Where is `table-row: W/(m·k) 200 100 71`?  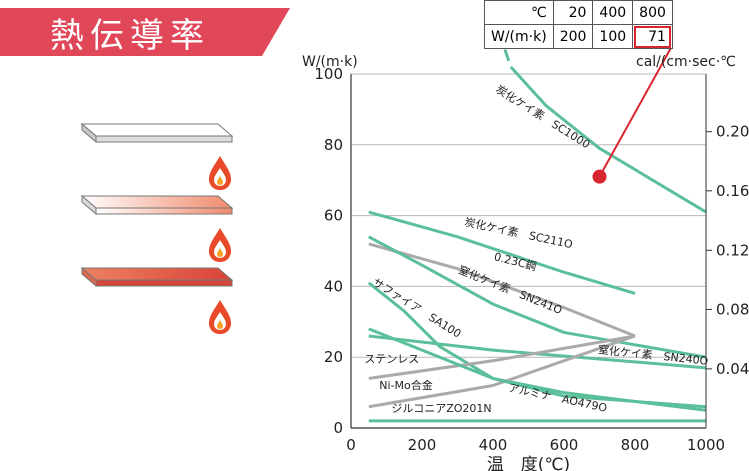
table-row: W/(m·k) 200 100 71 is located at coordinates (578, 36).